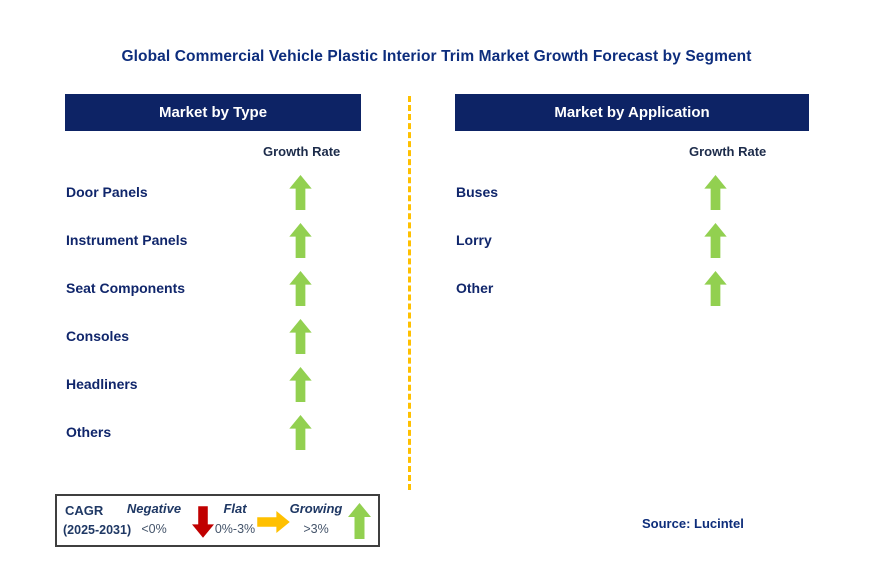 The height and width of the screenshot is (572, 873). I want to click on panel-header-market-by-application: Market by Application, so click(632, 112).